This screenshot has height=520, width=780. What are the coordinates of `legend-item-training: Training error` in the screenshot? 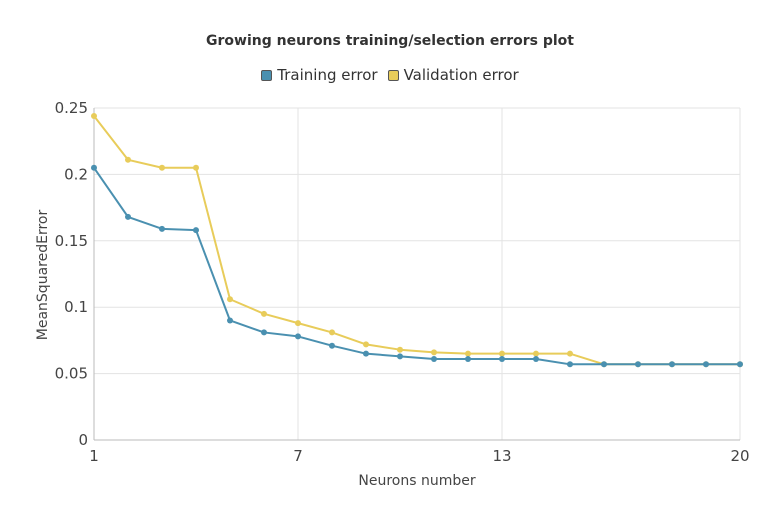 It's located at (319, 75).